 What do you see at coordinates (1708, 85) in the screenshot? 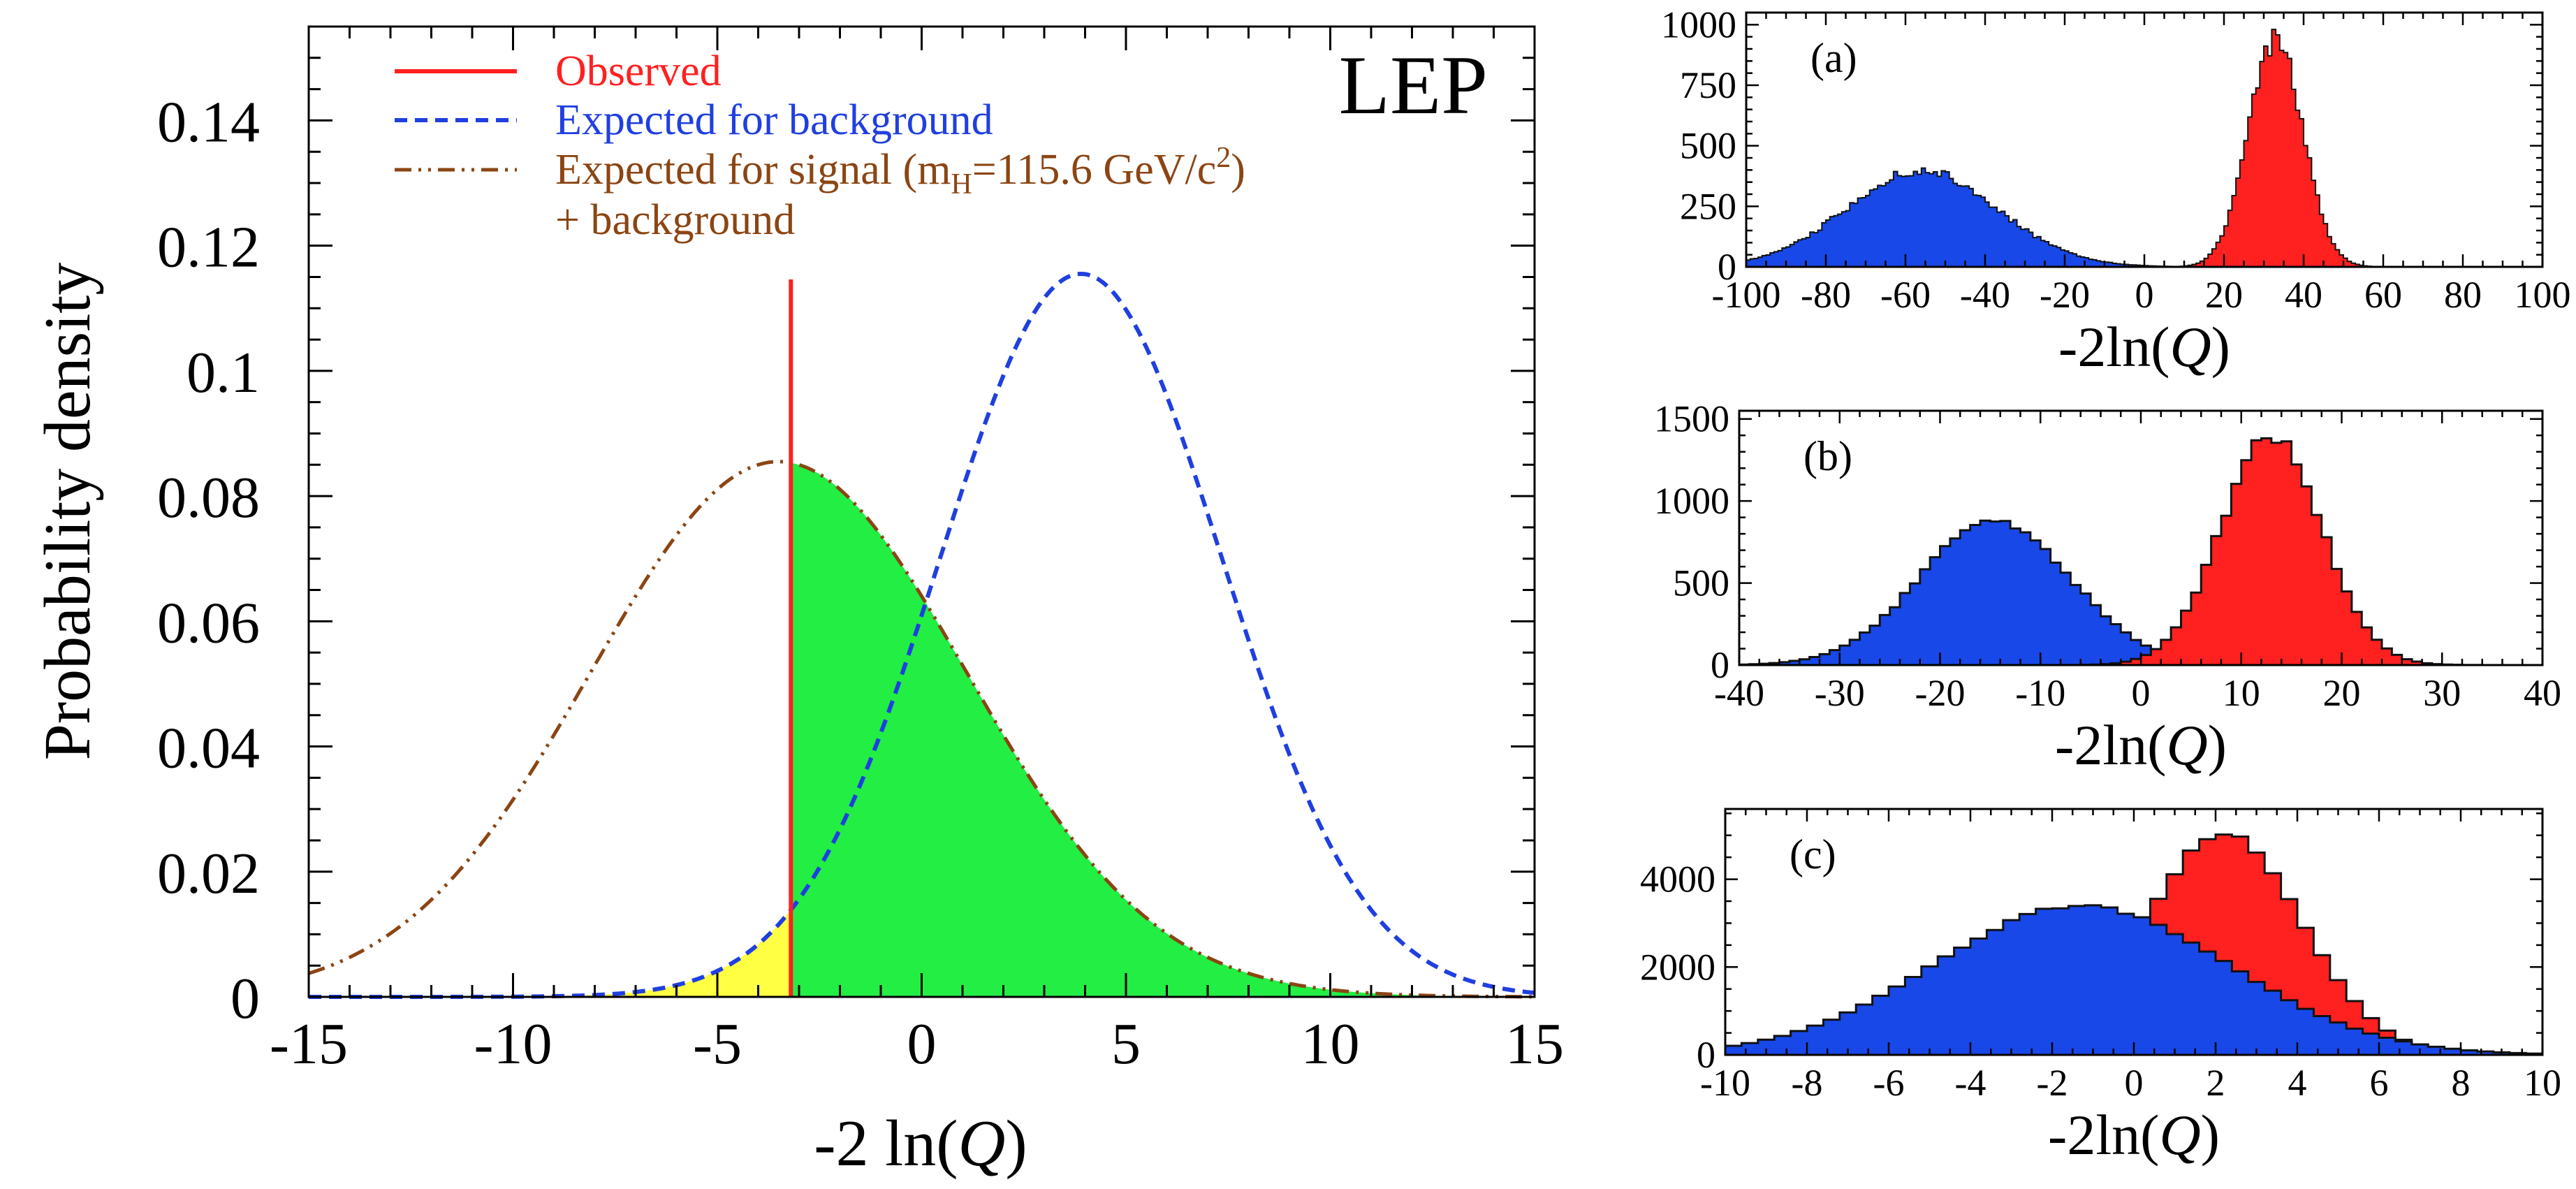
I see `y-tick-label: 750` at bounding box center [1708, 85].